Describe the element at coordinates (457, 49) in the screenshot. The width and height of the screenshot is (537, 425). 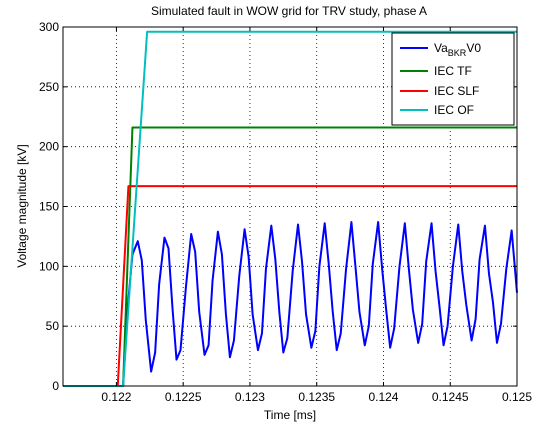
I see `legend-label: VaBKRV0` at that location.